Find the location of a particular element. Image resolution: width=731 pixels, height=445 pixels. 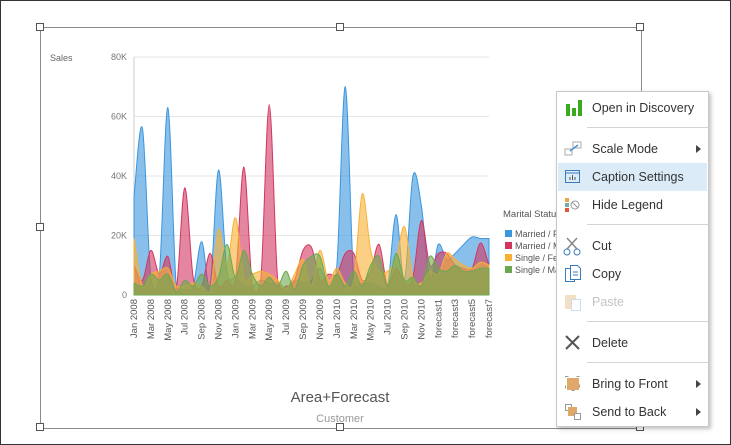

menu-item-copy: Copy is located at coordinates (632, 274).